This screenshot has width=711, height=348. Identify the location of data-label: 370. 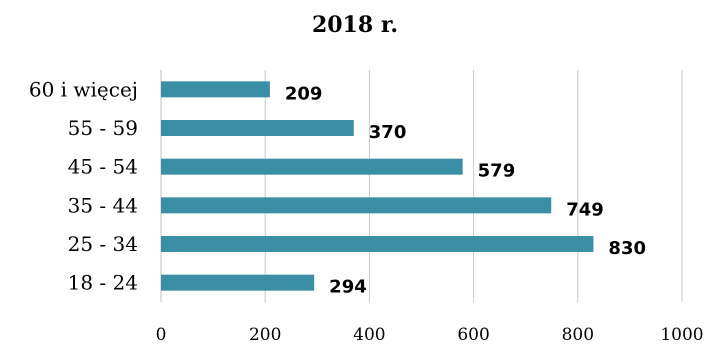
(388, 132).